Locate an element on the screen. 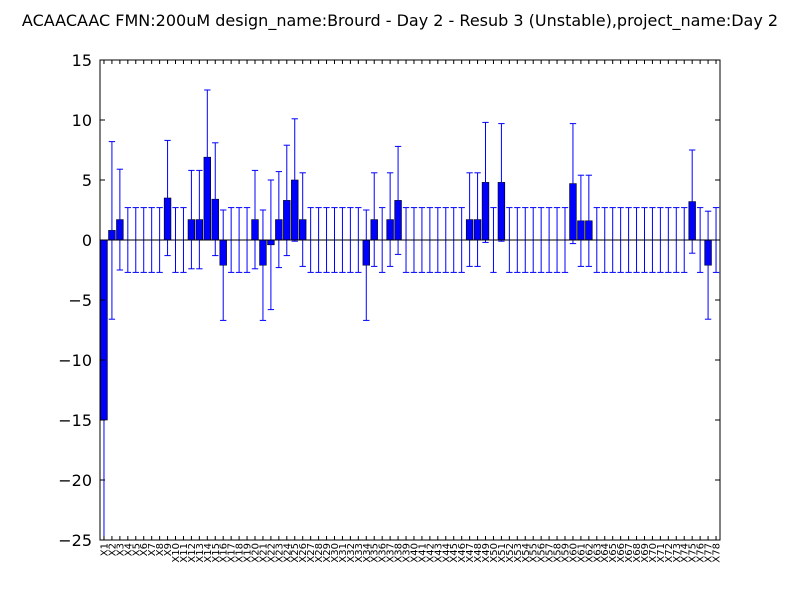 Image resolution: width=800 pixels, height=600 pixels. x-tick-label: X41 is located at coordinates (422, 553).